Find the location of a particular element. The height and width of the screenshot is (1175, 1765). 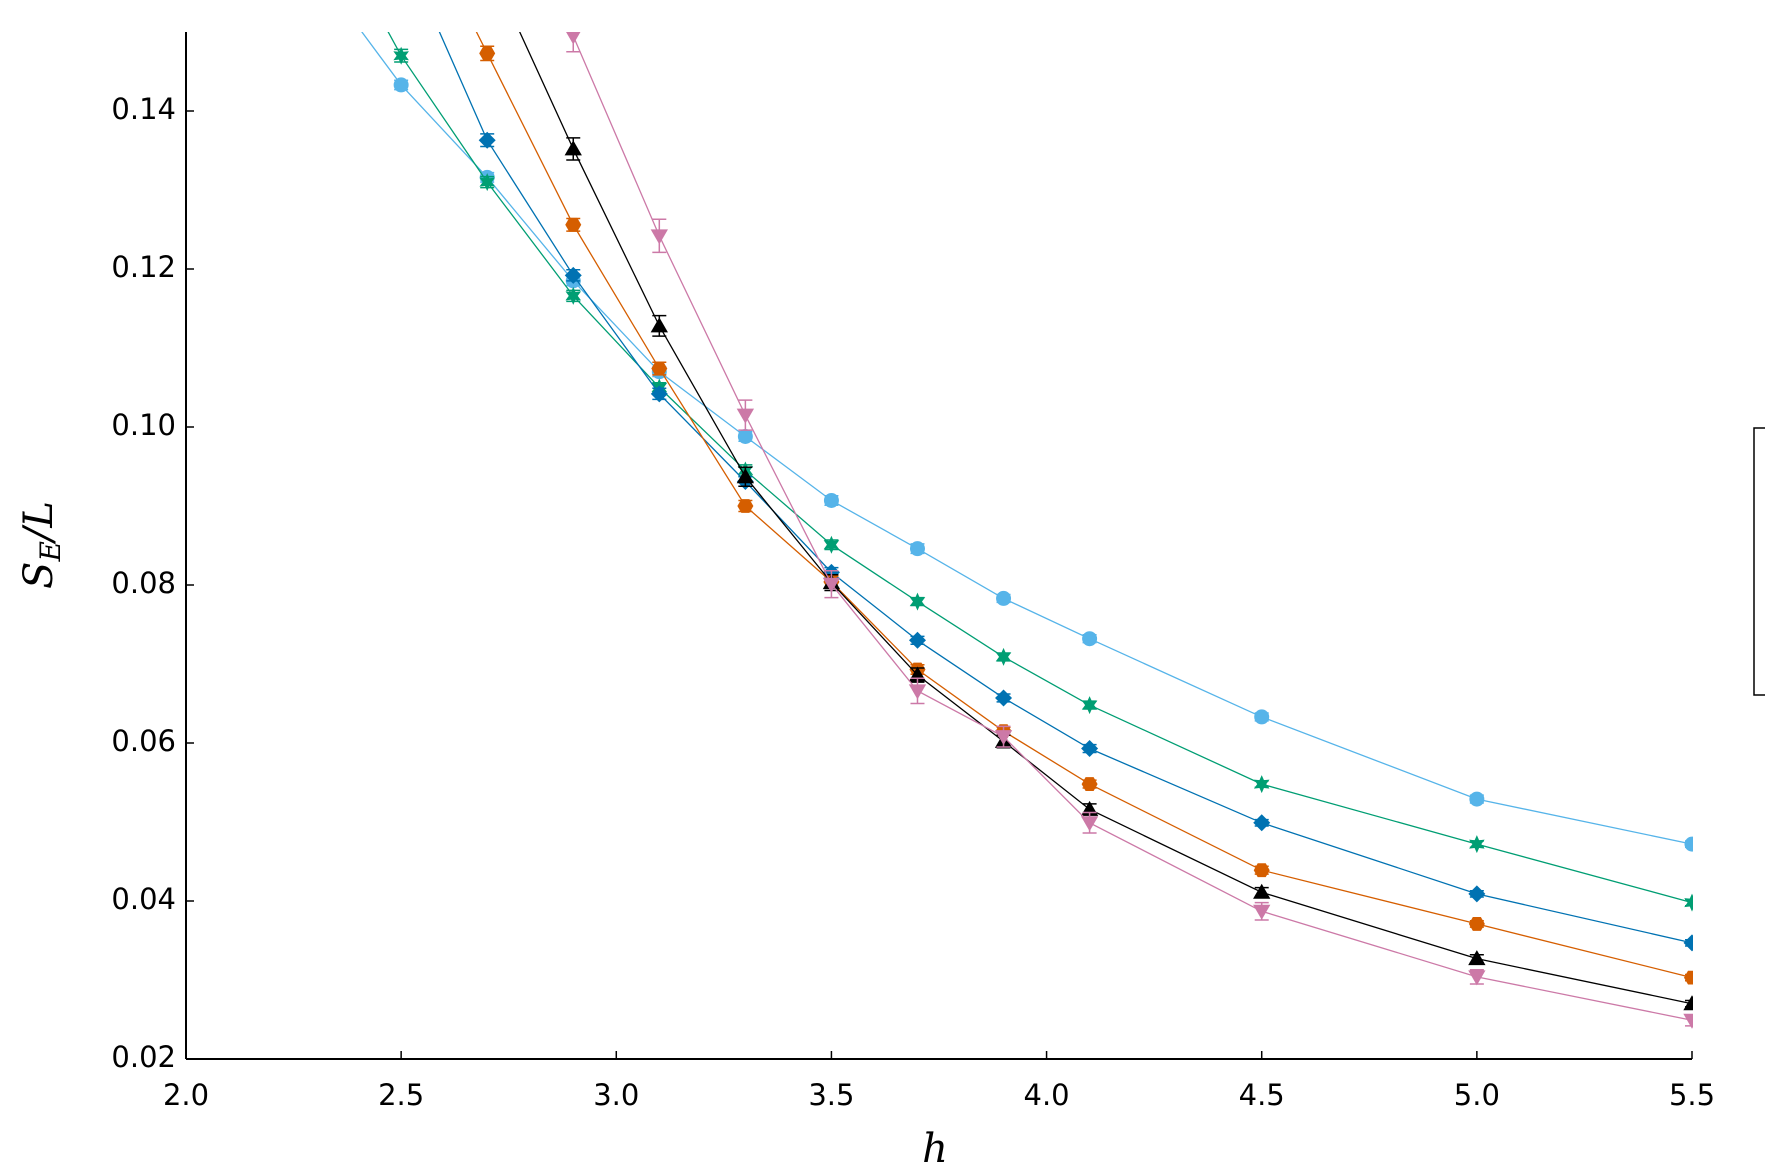

x-tick-label: 5.5 is located at coordinates (1692, 1095).